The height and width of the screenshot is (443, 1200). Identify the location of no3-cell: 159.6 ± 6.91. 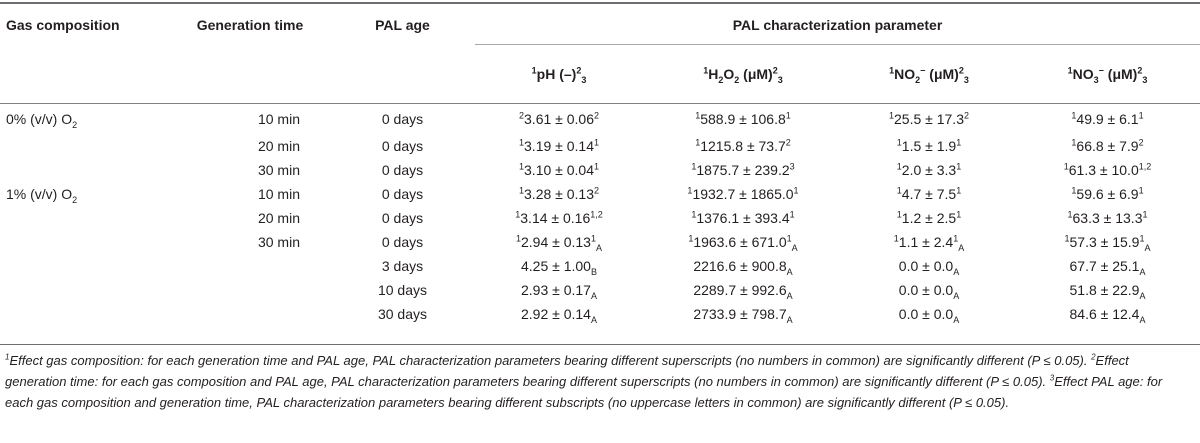
(1107, 193).